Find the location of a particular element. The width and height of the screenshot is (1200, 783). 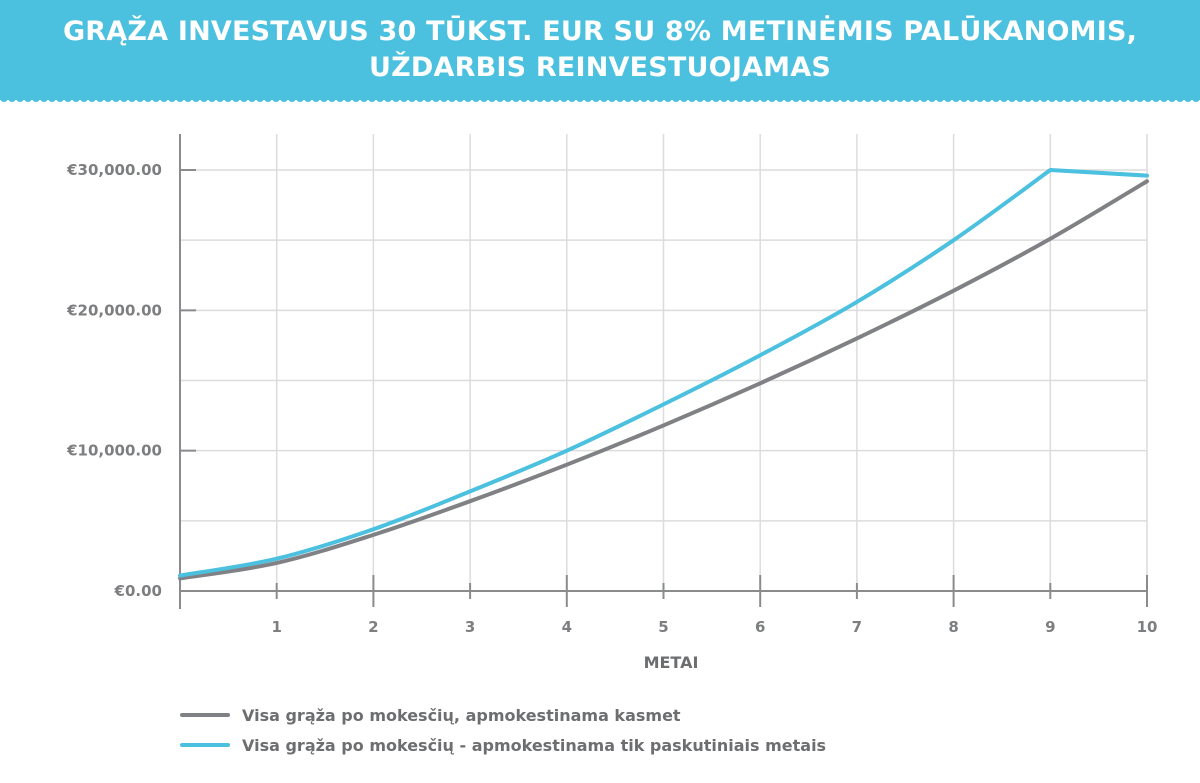

x-tick-label: 3 is located at coordinates (470, 627).